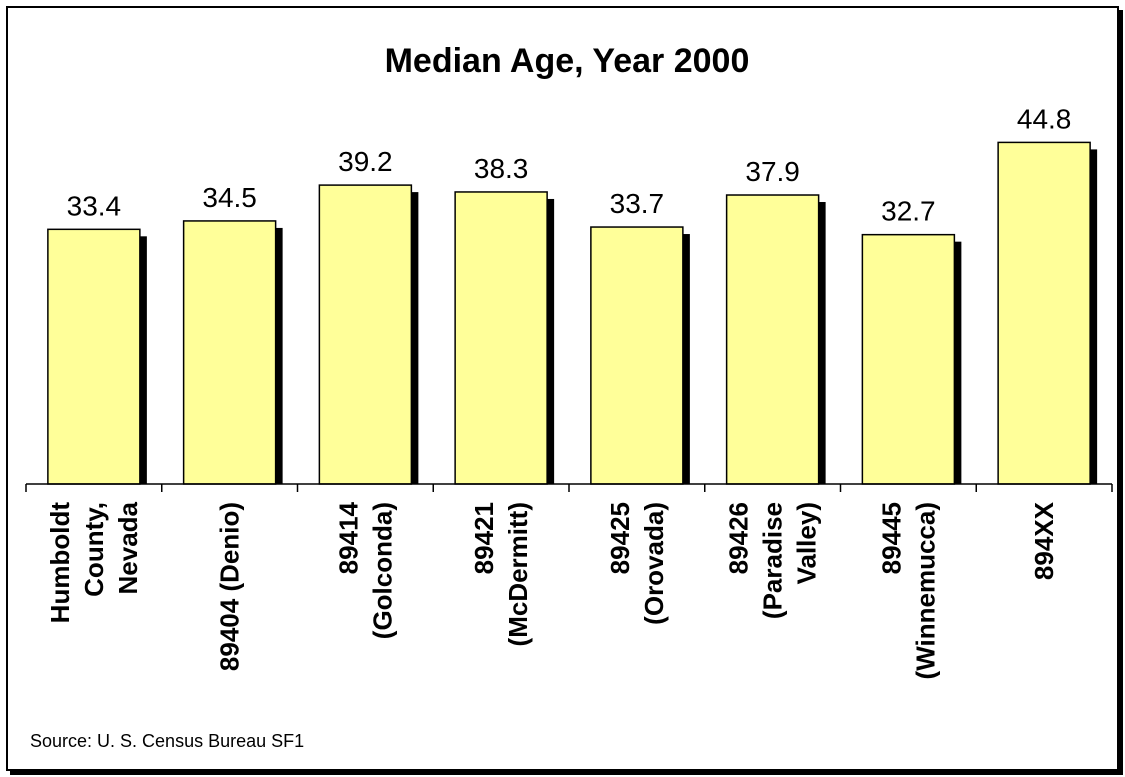 The width and height of the screenshot is (1125, 777). What do you see at coordinates (637, 203) in the screenshot?
I see `data-label: 33.7` at bounding box center [637, 203].